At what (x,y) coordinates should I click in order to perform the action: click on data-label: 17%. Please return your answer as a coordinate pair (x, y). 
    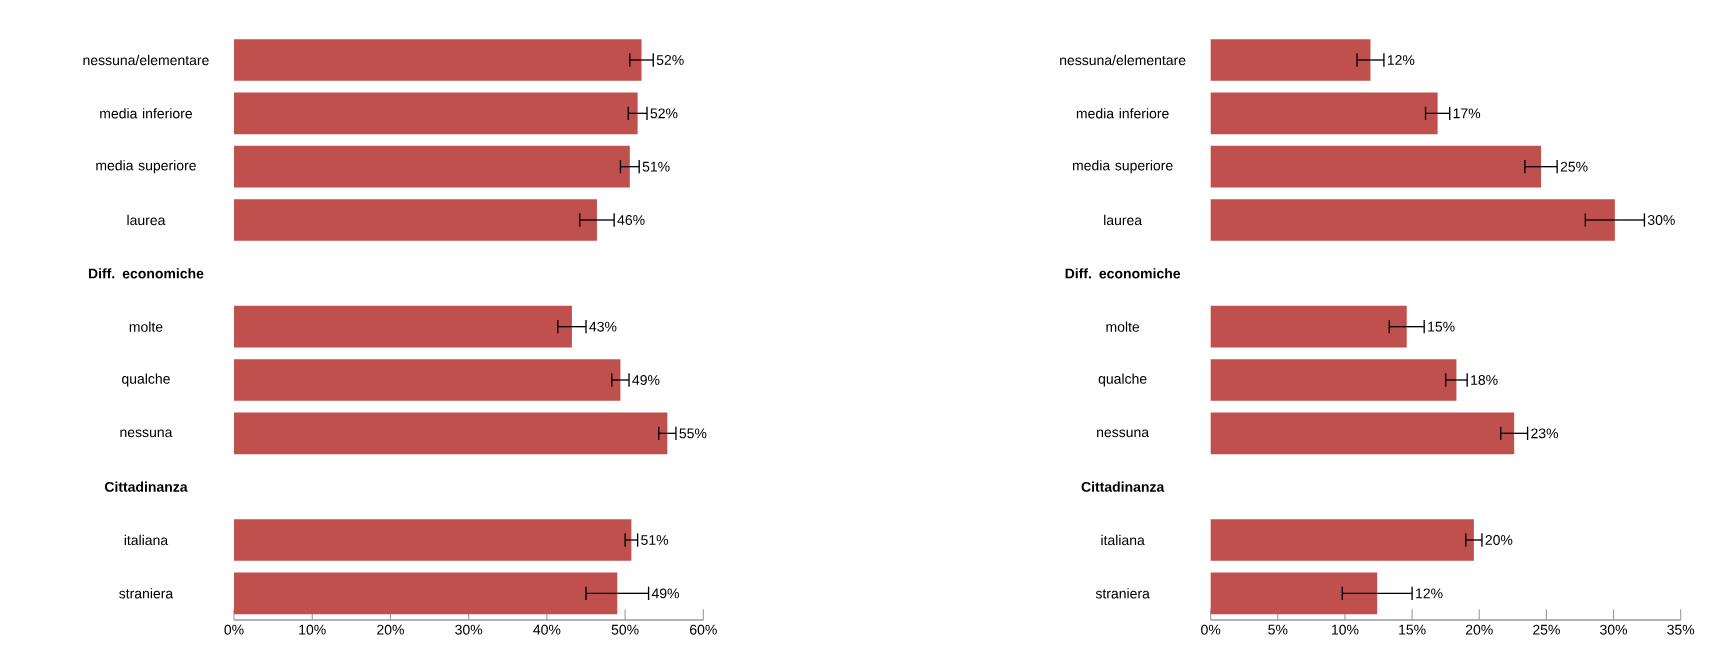
    Looking at the image, I should click on (1467, 113).